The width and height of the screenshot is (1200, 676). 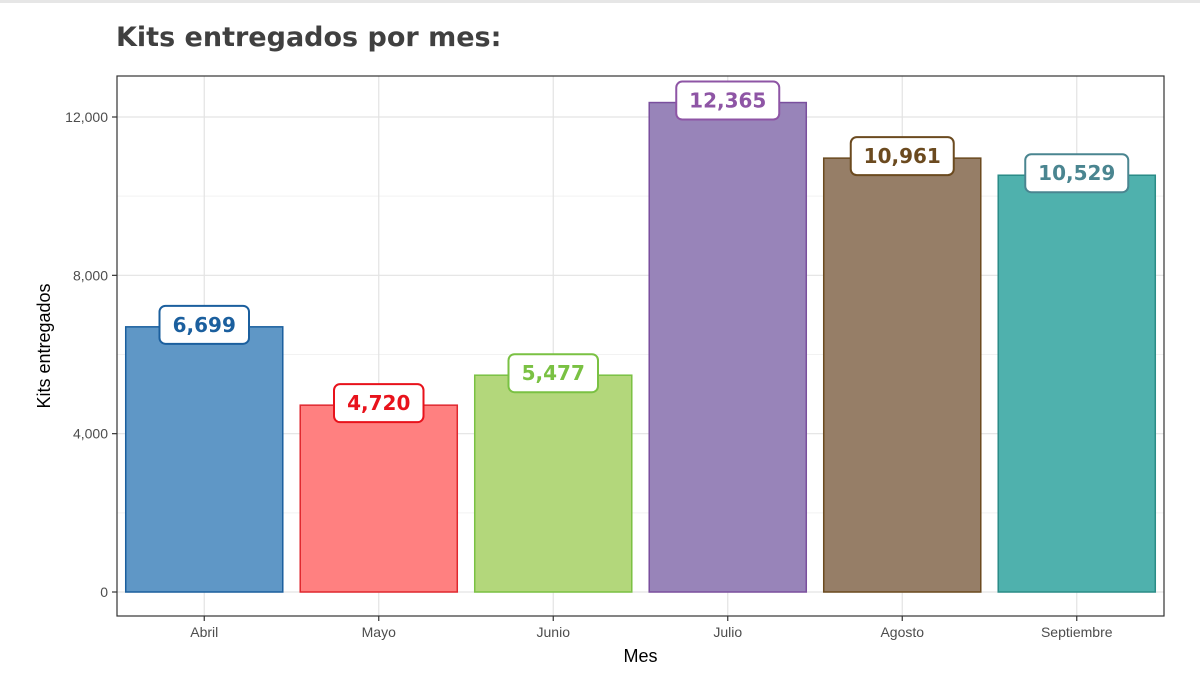 What do you see at coordinates (90, 275) in the screenshot?
I see `y-tick-label: 8,000` at bounding box center [90, 275].